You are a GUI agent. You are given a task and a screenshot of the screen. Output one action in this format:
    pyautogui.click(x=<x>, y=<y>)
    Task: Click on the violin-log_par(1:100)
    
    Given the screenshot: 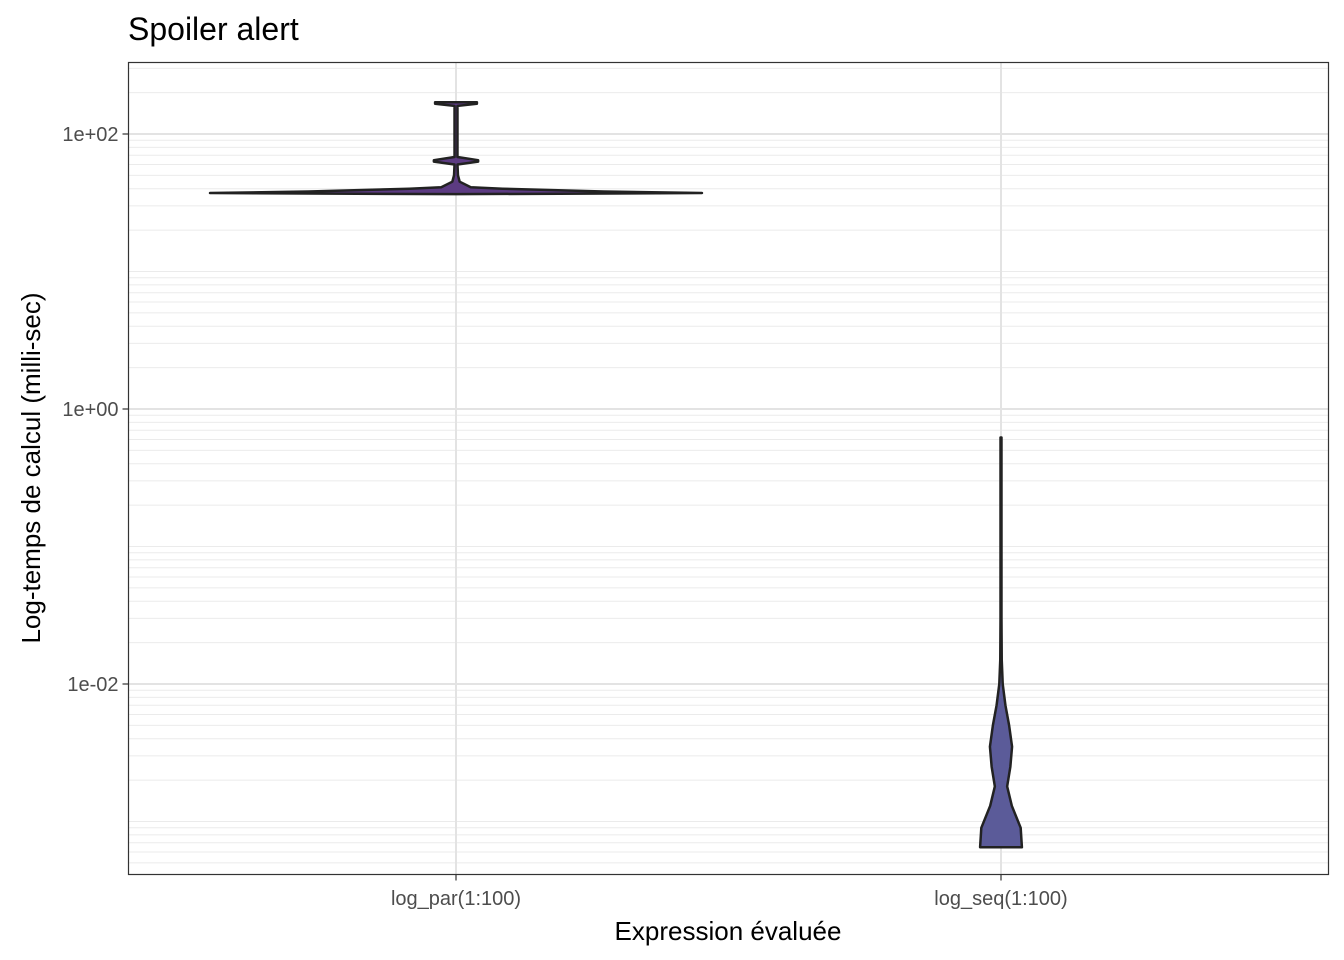 What is the action you would take?
    pyautogui.click(x=456, y=148)
    